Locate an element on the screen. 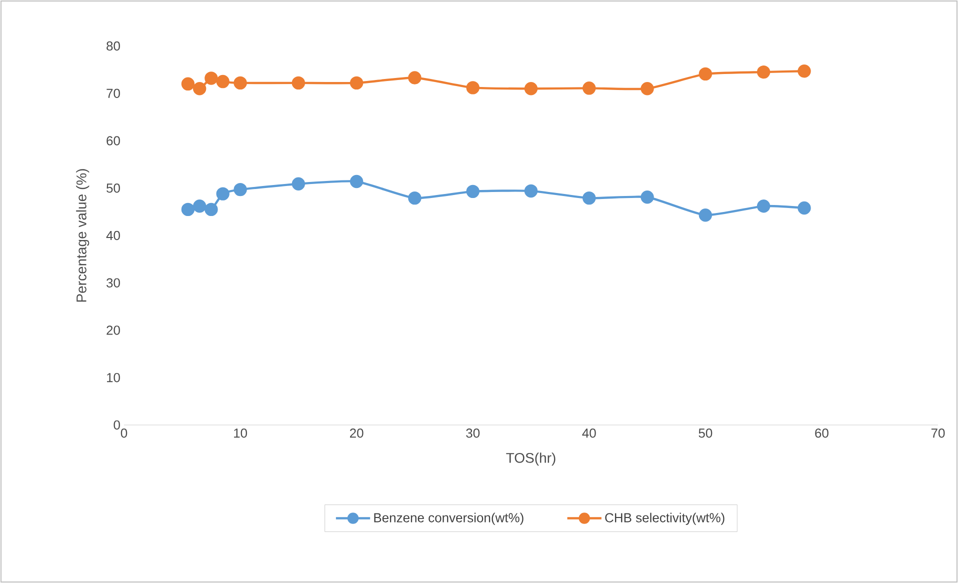 The height and width of the screenshot is (583, 958). x-tick-label: 30 is located at coordinates (473, 433).